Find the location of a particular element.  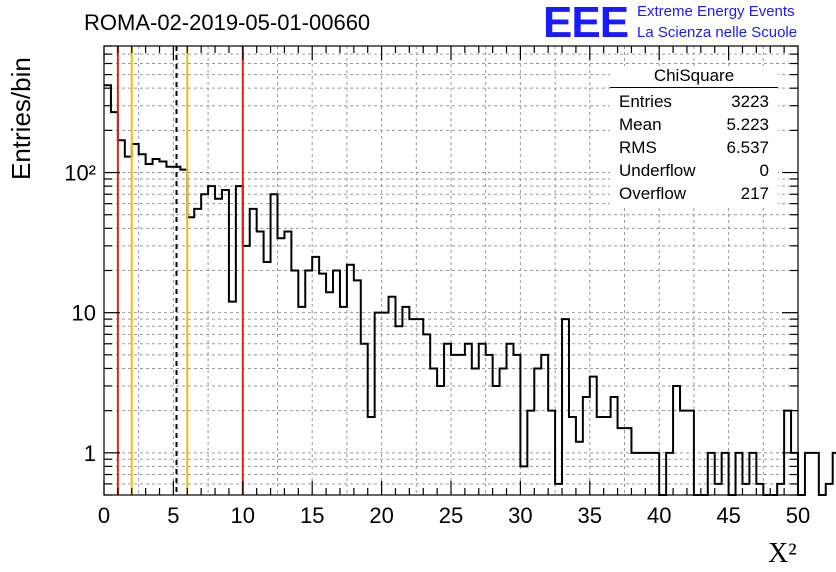

x-tick-label: 45 is located at coordinates (728, 515).